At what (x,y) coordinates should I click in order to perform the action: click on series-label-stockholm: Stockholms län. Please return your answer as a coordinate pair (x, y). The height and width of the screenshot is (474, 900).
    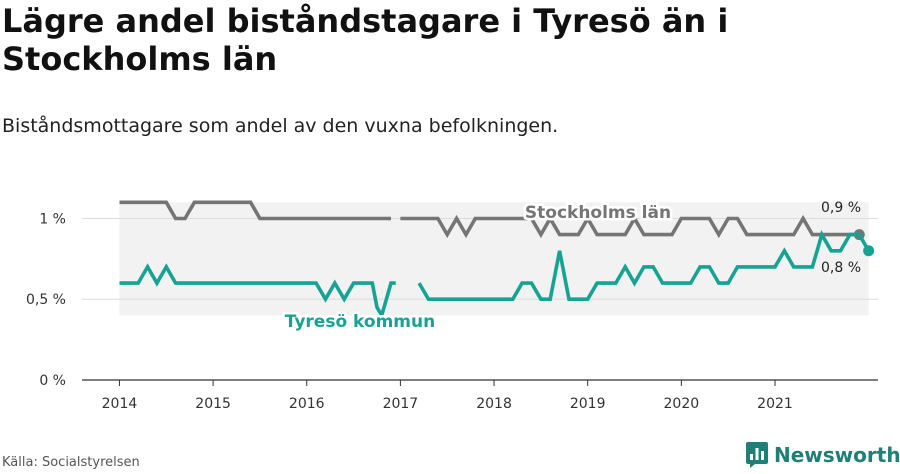
    Looking at the image, I should click on (598, 213).